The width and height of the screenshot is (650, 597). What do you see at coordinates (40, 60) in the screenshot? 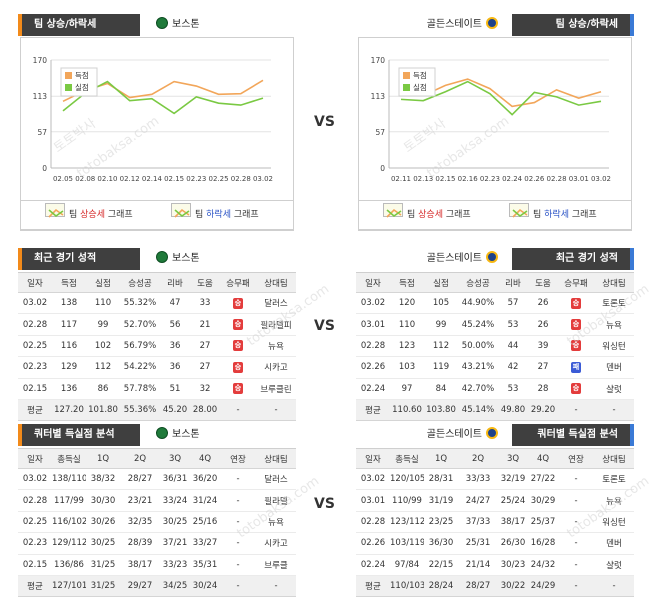
I see `y-tick-label: 170` at bounding box center [40, 60].